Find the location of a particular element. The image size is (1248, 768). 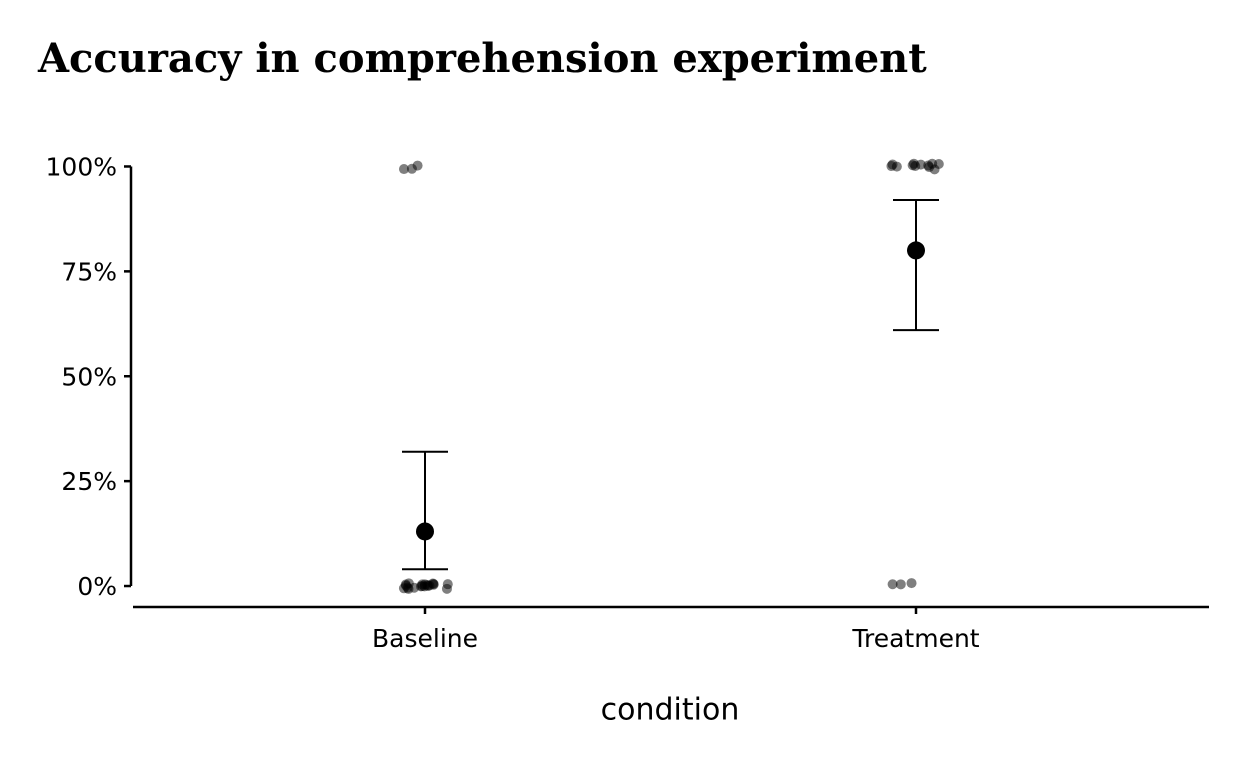

x-tick-label: Treatment is located at coordinates (915, 638).